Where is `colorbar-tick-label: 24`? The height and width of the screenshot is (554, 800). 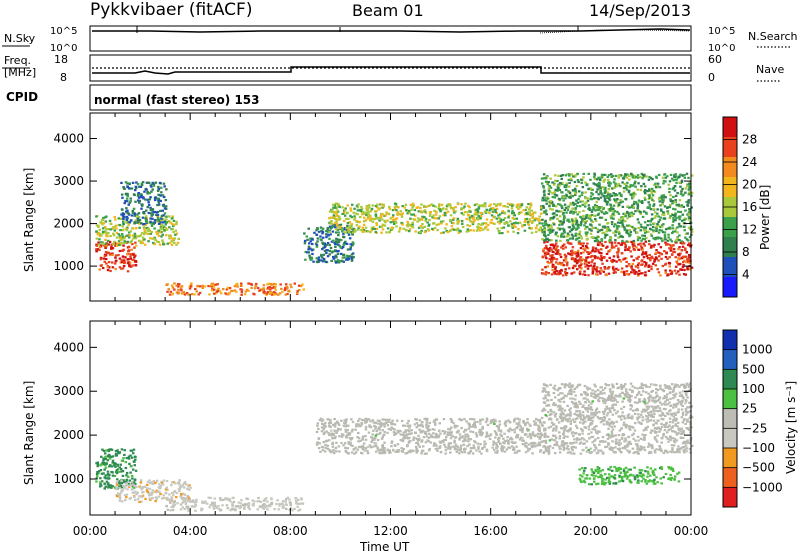
colorbar-tick-label: 24 is located at coordinates (749, 162).